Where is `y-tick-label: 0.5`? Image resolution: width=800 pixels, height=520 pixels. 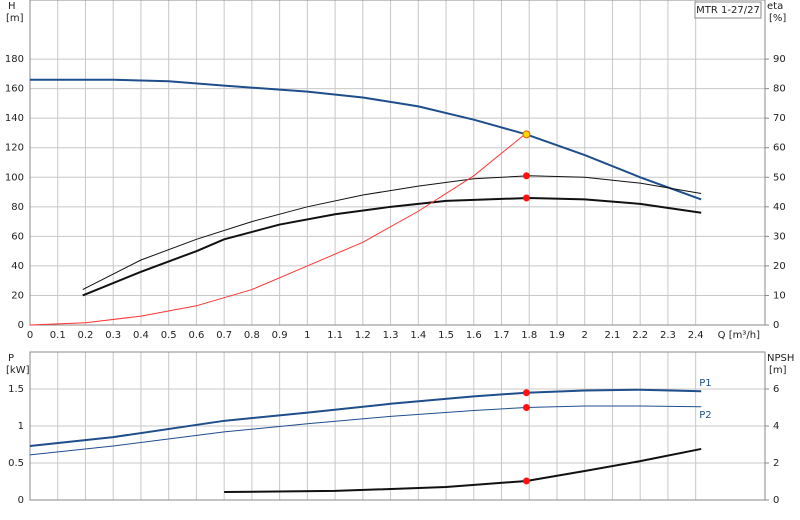
y-tick-label: 0.5 is located at coordinates (16, 463).